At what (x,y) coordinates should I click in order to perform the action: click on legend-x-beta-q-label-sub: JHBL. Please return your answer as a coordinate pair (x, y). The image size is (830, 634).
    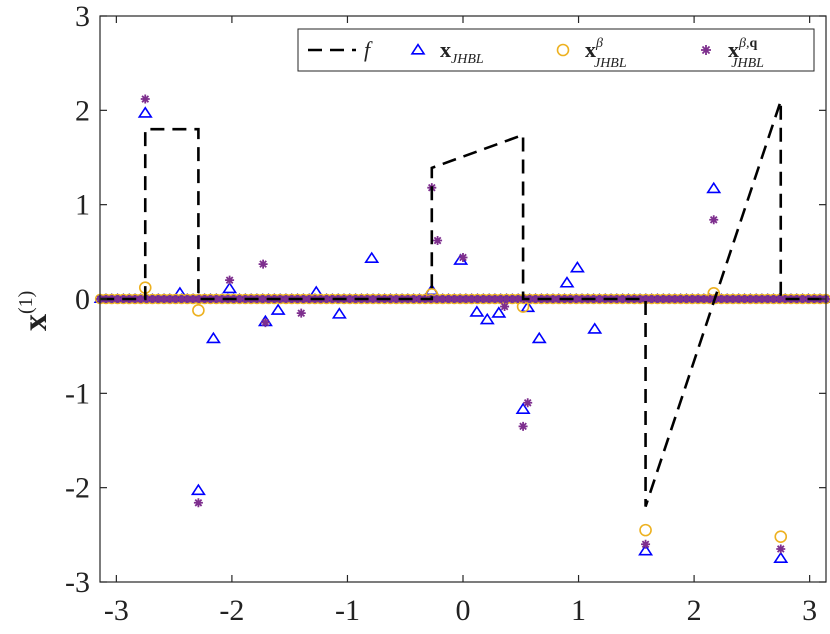
    Looking at the image, I should click on (747, 63).